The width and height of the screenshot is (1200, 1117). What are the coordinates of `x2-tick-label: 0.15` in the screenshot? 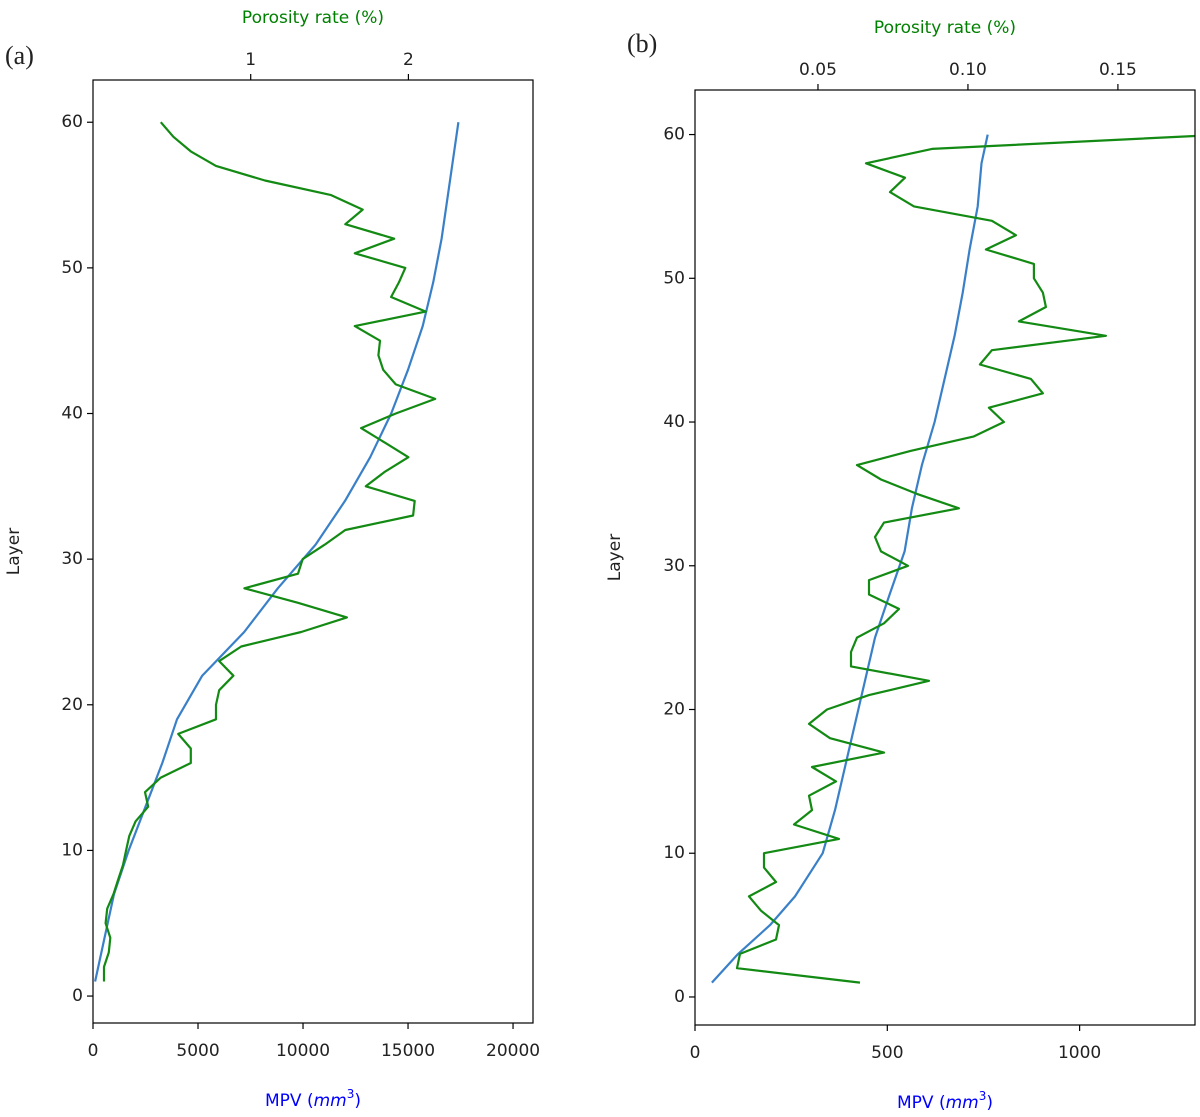 It's located at (1118, 70).